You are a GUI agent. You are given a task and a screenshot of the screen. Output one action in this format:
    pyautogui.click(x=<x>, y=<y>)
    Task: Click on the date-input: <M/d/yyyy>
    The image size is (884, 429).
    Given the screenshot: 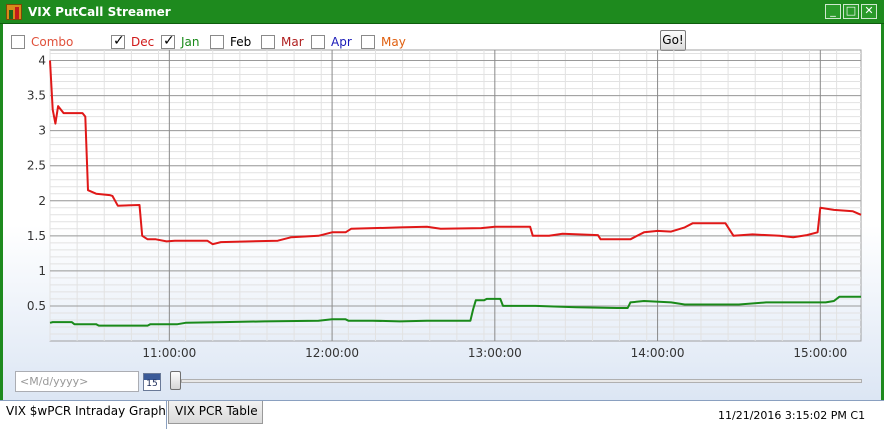 What is the action you would take?
    pyautogui.click(x=77, y=381)
    